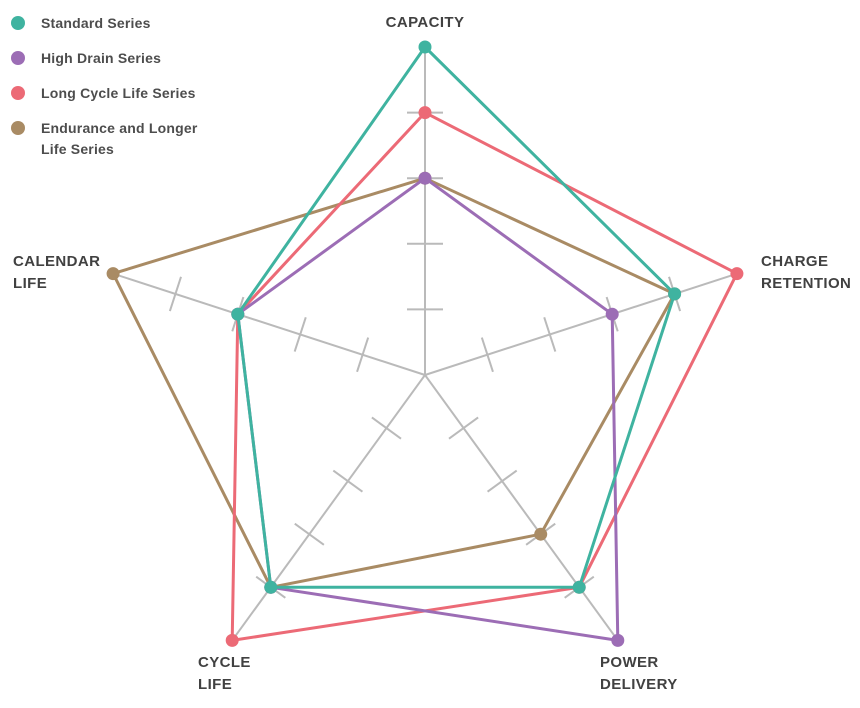  What do you see at coordinates (224, 674) in the screenshot?
I see `axis-label-cycle-life: CYCLE LIFE` at bounding box center [224, 674].